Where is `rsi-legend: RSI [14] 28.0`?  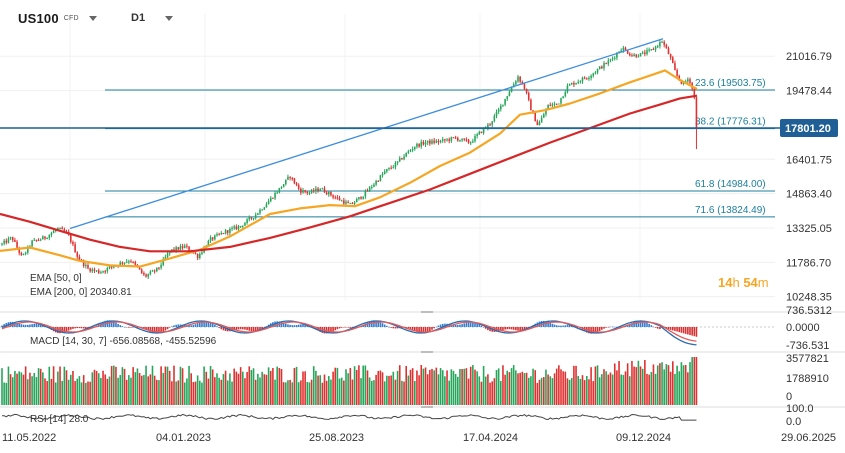
rsi-legend: RSI [14] 28.0 is located at coordinates (59, 419).